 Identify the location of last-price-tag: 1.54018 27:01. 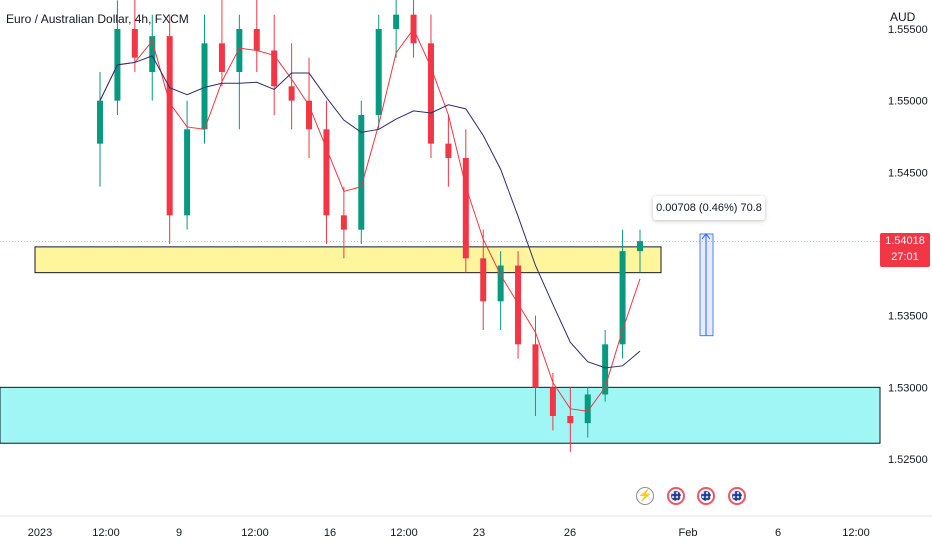
(905, 250).